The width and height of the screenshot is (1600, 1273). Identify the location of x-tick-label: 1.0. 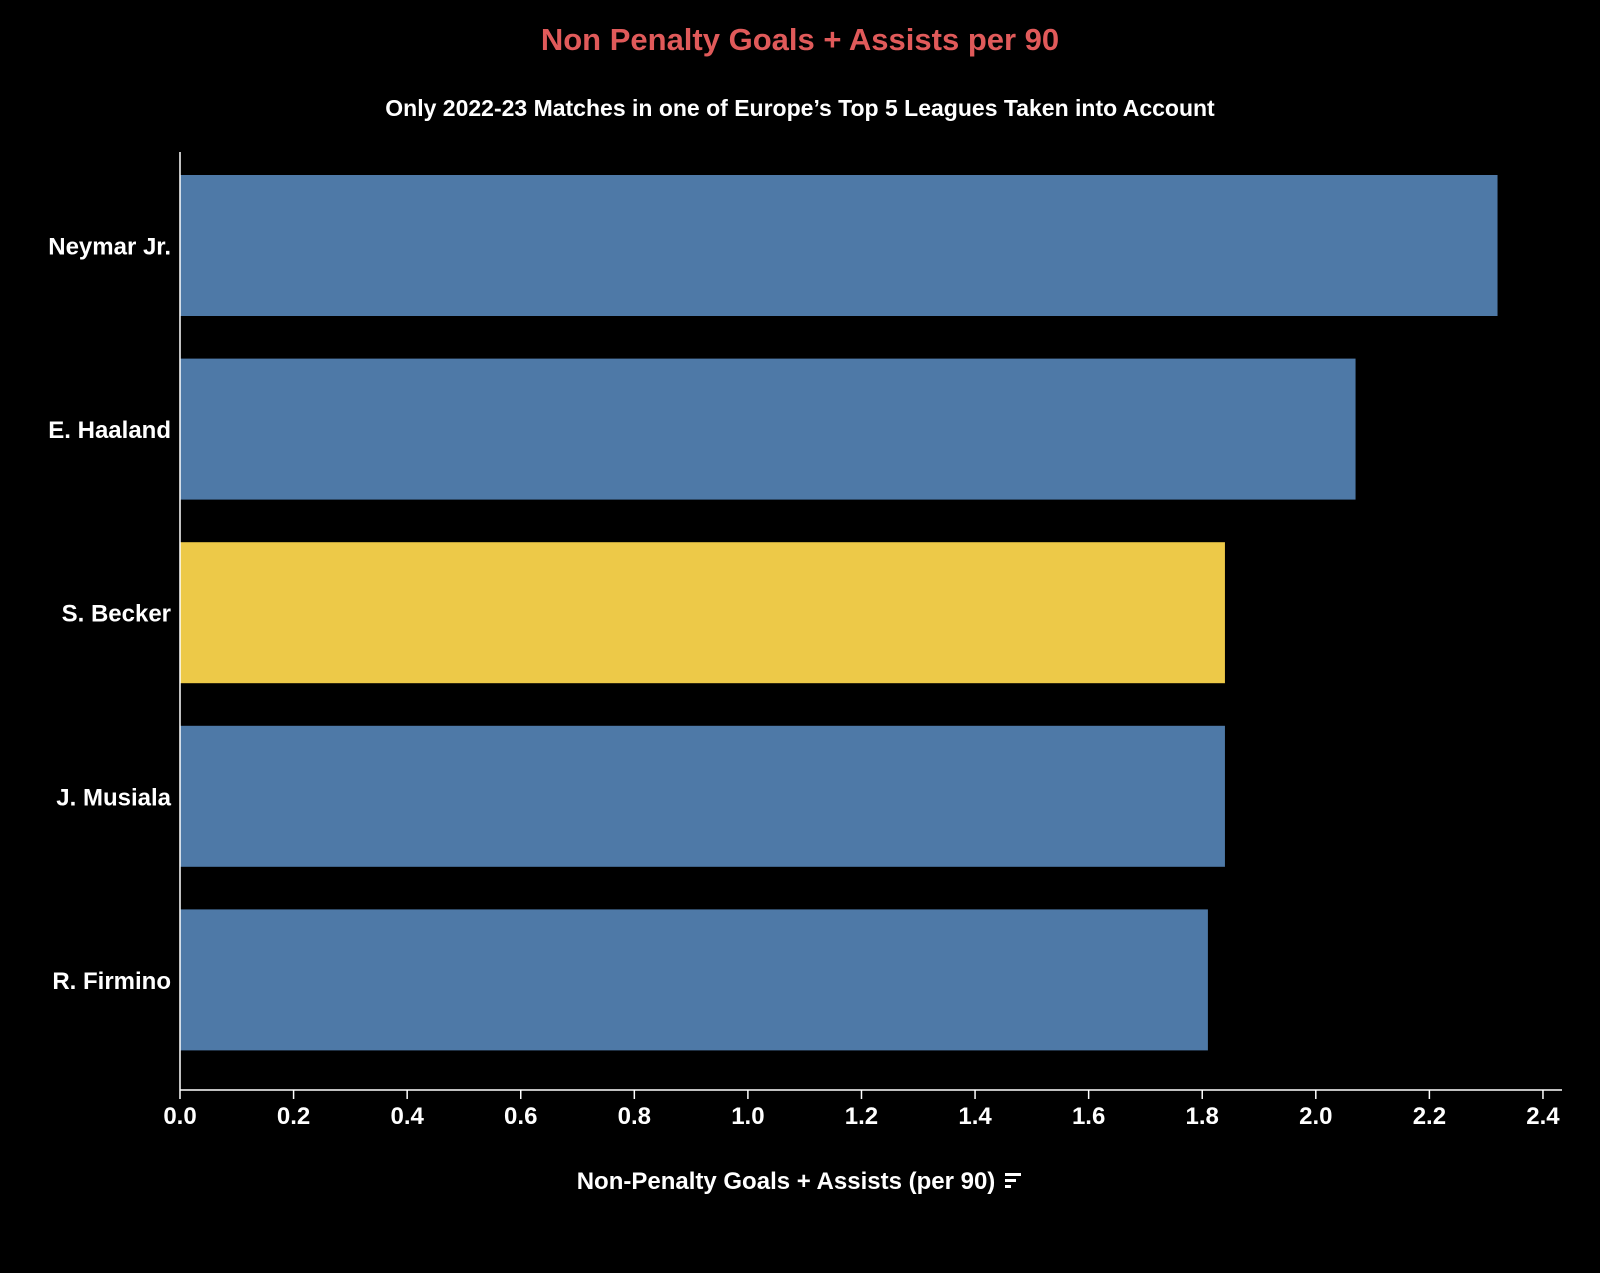
(747, 1116).